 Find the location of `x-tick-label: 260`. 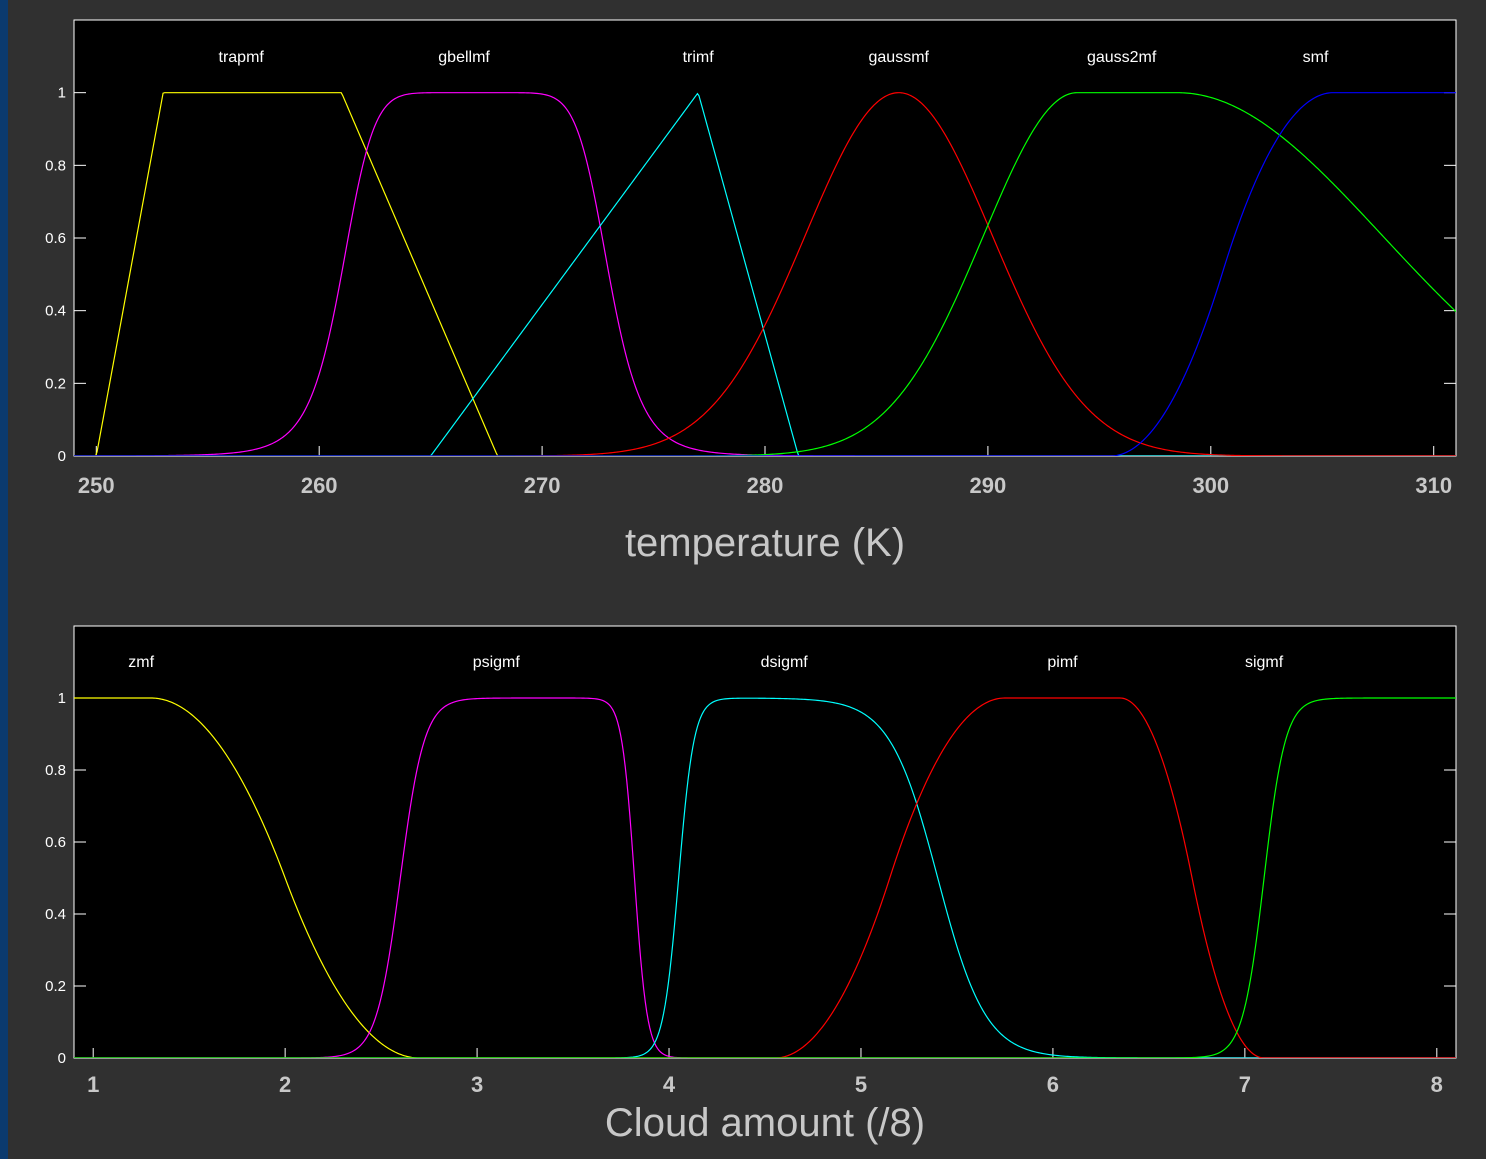

x-tick-label: 260 is located at coordinates (319, 485).